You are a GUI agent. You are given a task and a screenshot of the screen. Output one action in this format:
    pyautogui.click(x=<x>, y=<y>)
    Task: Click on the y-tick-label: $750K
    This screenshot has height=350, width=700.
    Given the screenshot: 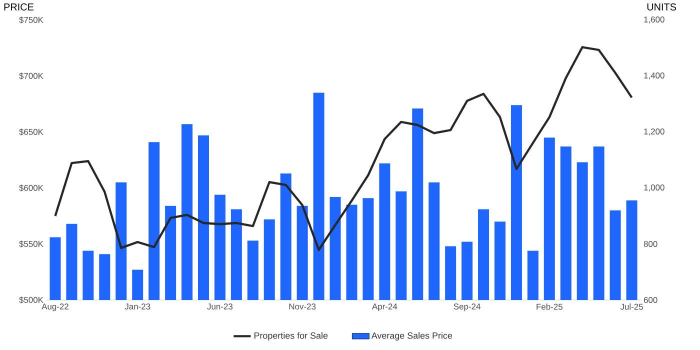 What is the action you would take?
    pyautogui.click(x=31, y=20)
    